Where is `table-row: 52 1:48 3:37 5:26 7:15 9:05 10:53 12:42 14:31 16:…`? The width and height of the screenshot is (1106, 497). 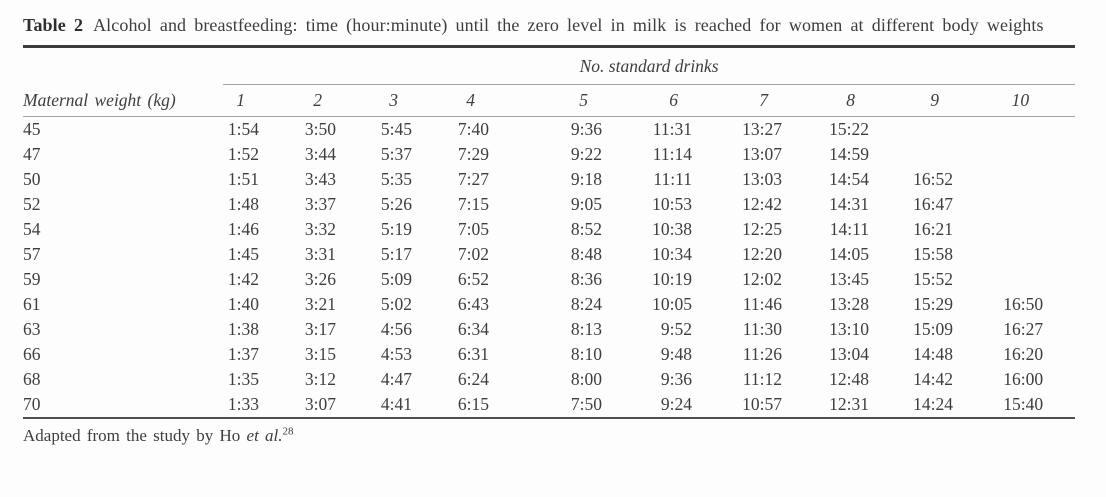 table-row: 52 1:48 3:37 5:26 7:15 9:05 10:53 12:42 14:31 16:… is located at coordinates (549, 204).